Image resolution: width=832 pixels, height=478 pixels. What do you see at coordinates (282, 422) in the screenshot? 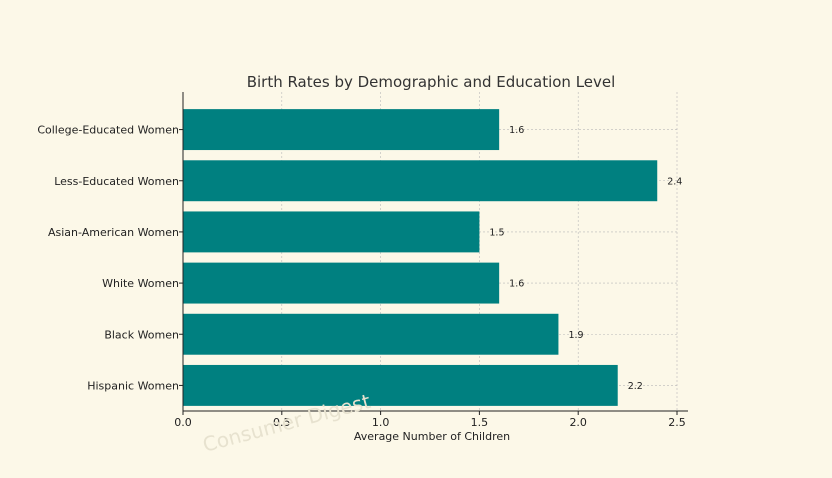
I see `x-tick-label: 0.5` at bounding box center [282, 422].